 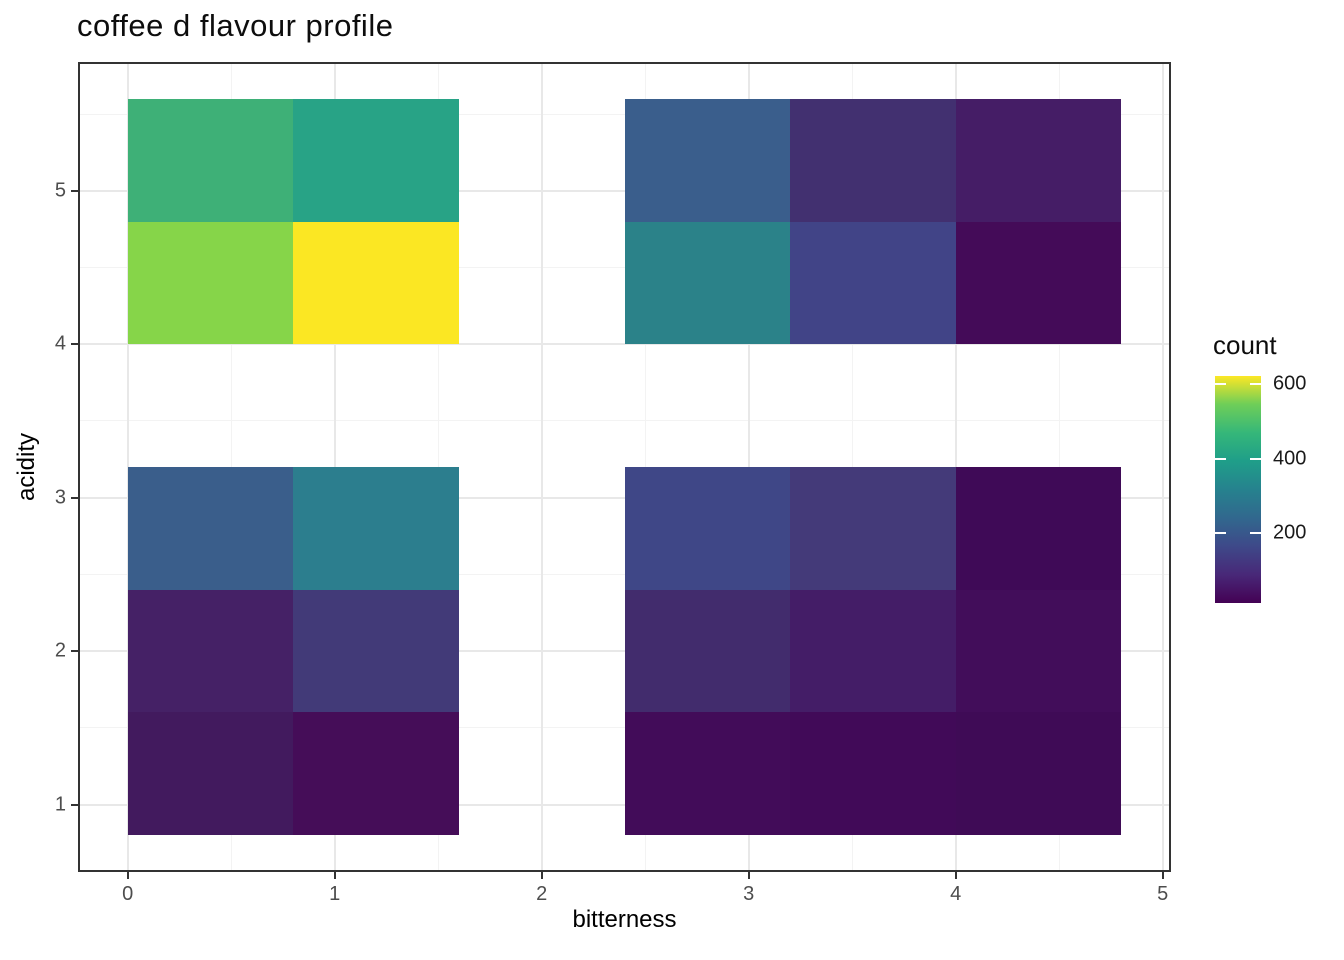 I want to click on x-tick-label: 4, so click(x=956, y=894).